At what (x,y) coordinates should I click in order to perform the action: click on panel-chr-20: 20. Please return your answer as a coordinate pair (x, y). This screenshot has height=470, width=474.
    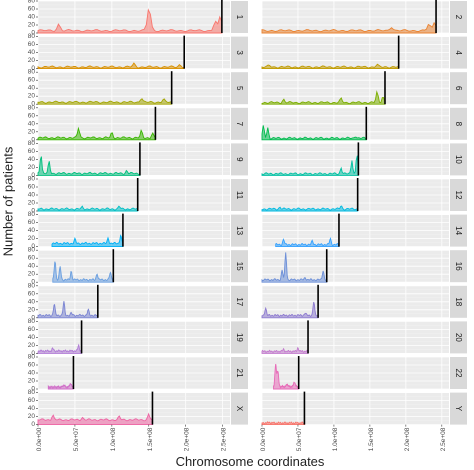
    Looking at the image, I should click on (364, 337).